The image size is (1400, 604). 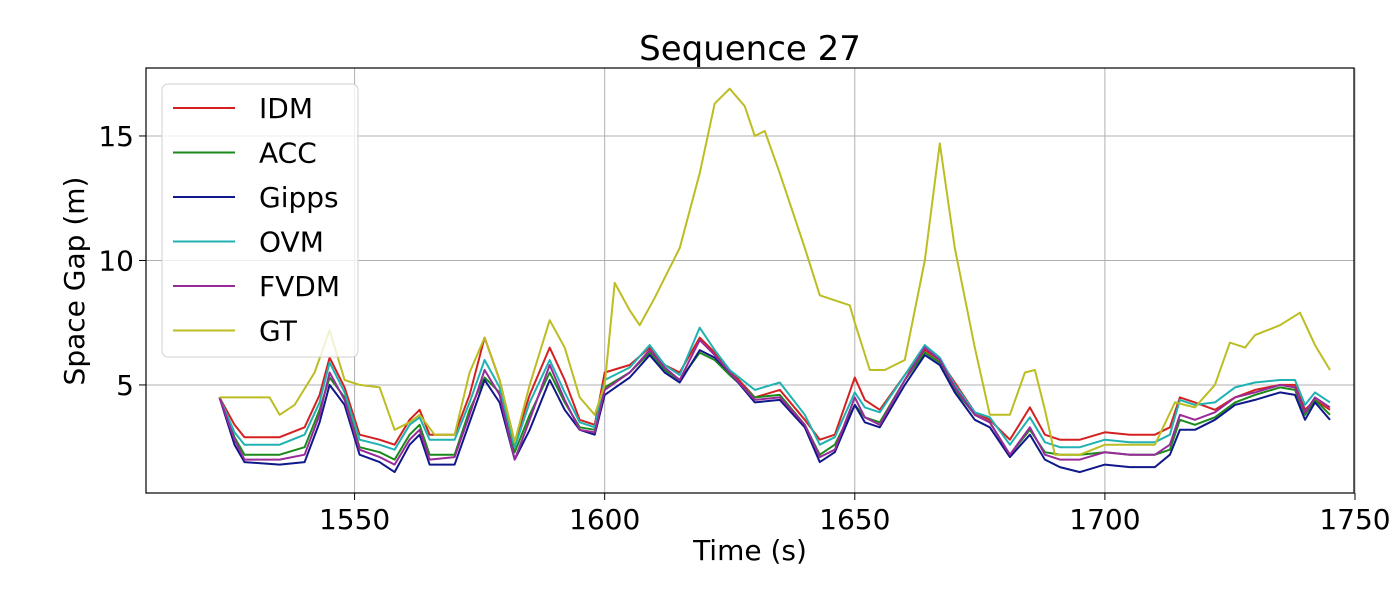 I want to click on x-tick-label: 1600, so click(x=604, y=519).